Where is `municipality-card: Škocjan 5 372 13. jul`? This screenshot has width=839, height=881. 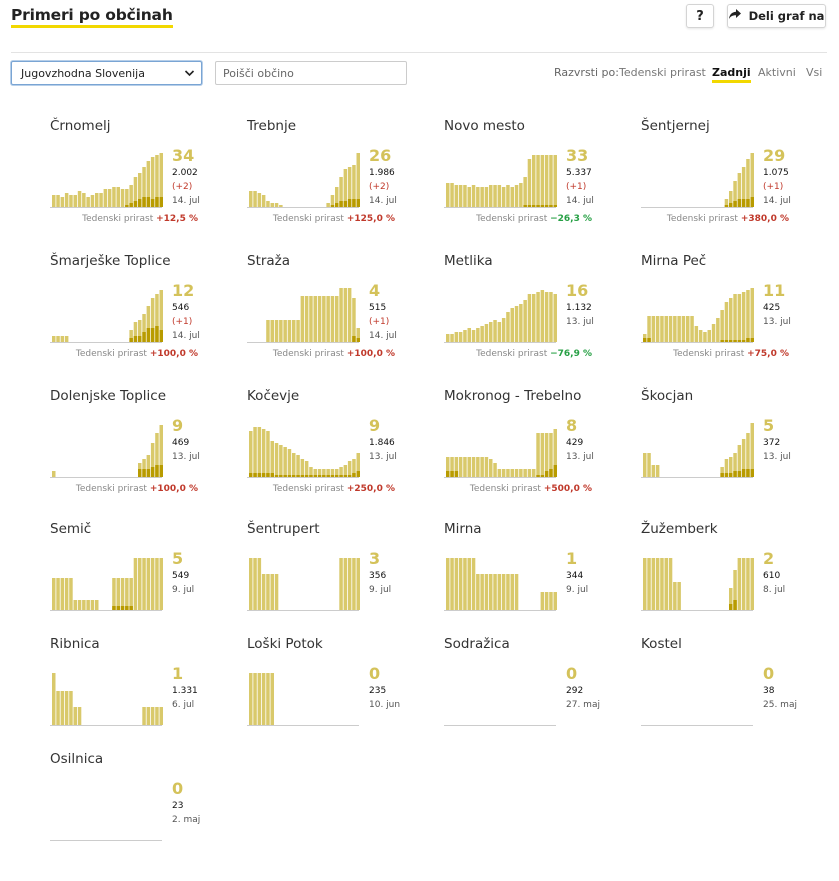 municipality-card: Škocjan 5 372 13. jul is located at coordinates (736, 453).